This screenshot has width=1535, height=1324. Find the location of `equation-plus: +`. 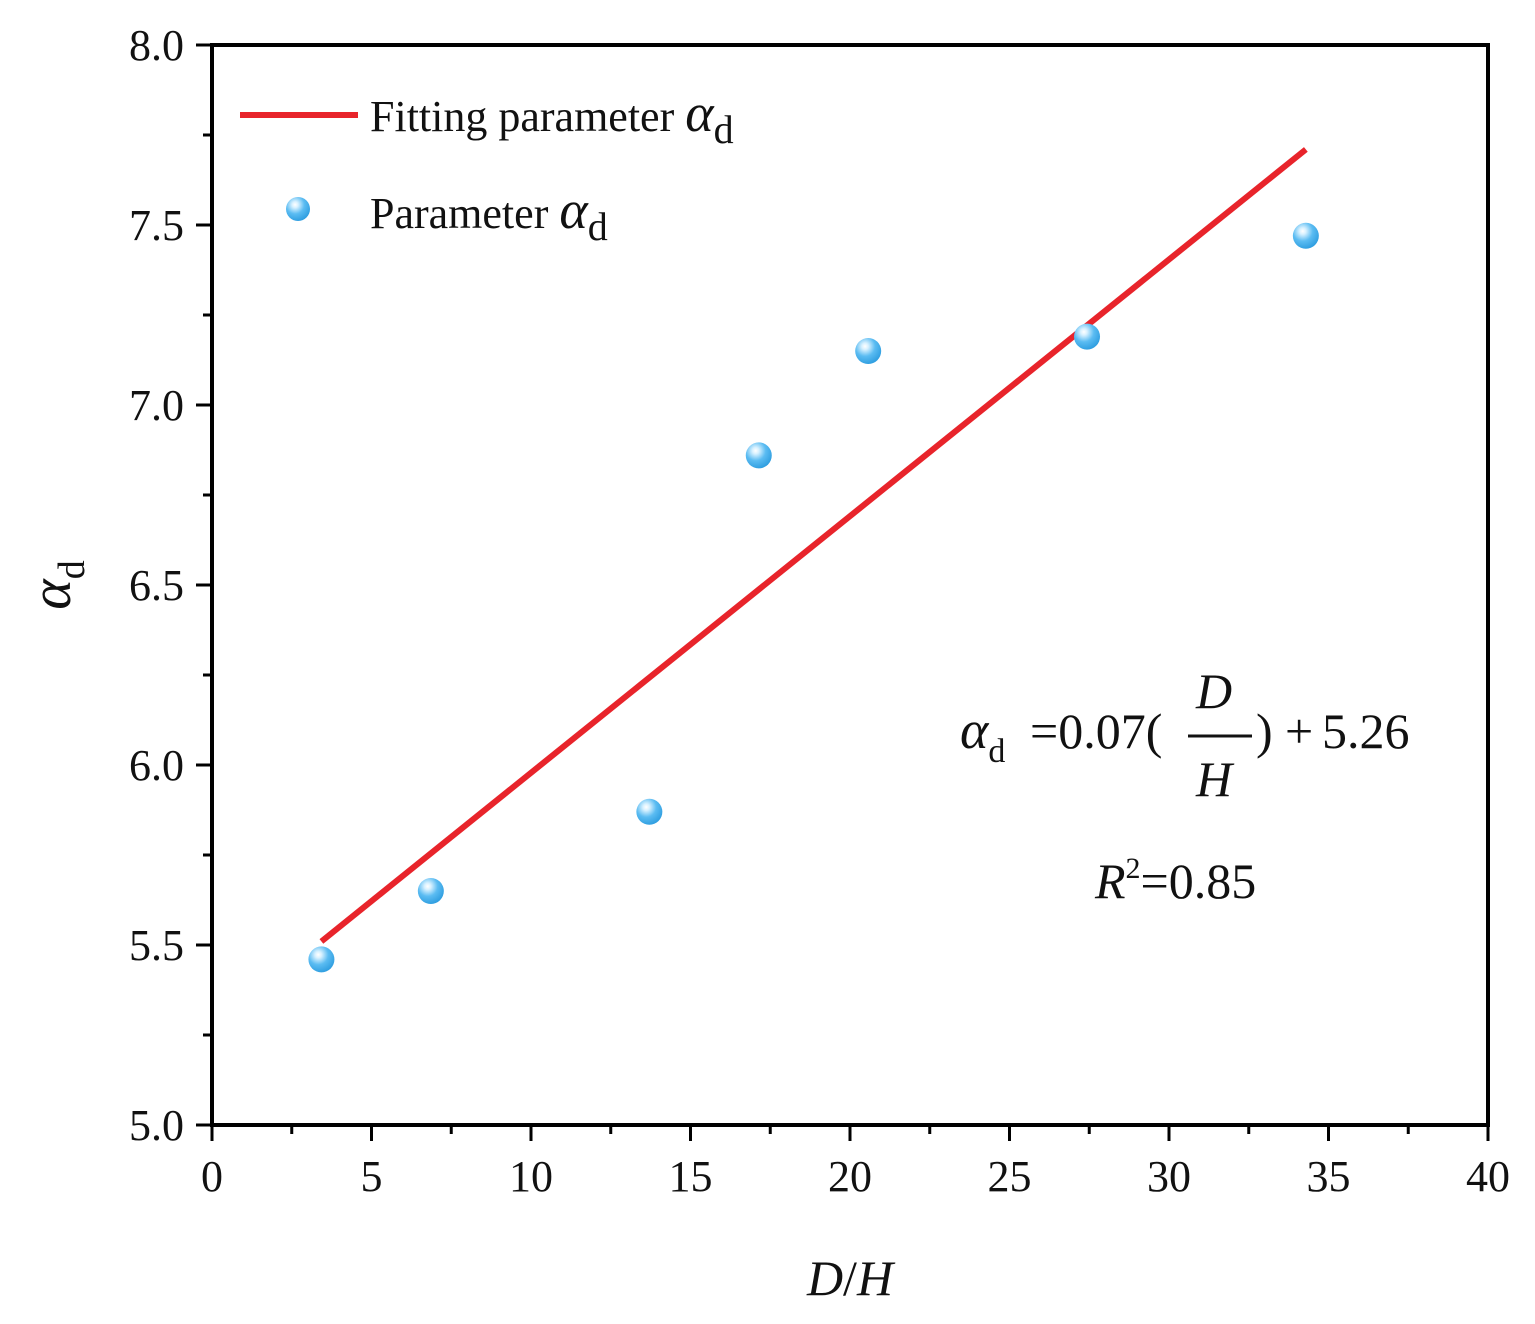

equation-plus: + is located at coordinates (1299, 731).